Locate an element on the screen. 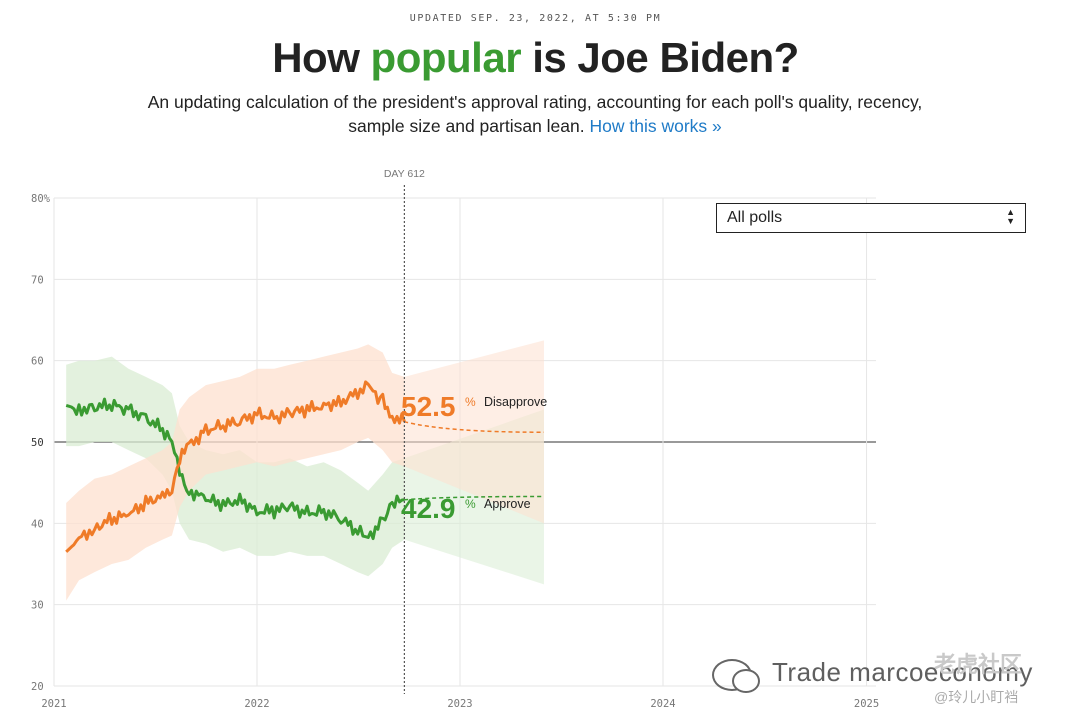  poll-filter-value: All polls is located at coordinates (755, 217).